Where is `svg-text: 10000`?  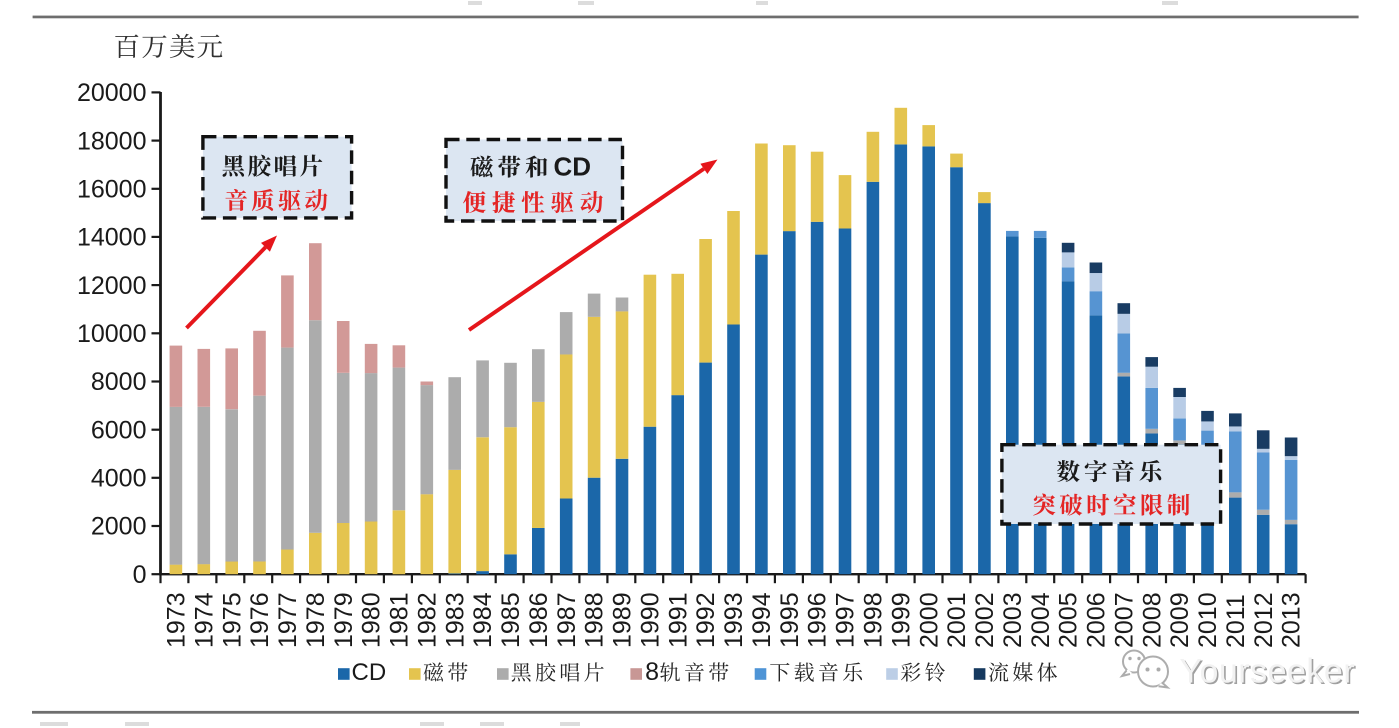
svg-text: 10000 is located at coordinates (112, 334).